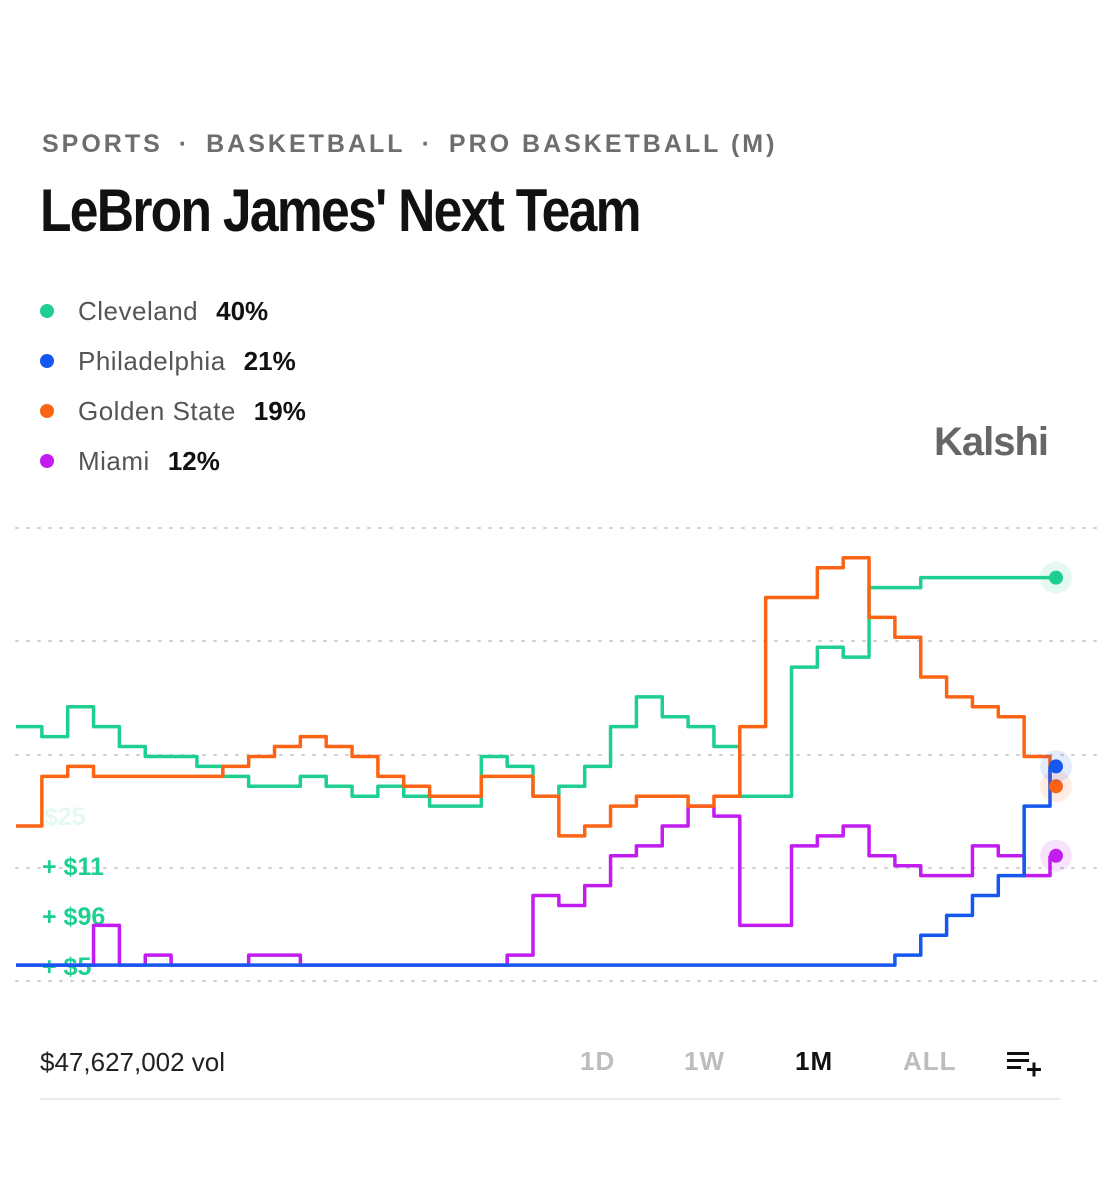  What do you see at coordinates (73, 892) in the screenshot?
I see `trade-ticker: $25 + $11 + $96 + $5` at bounding box center [73, 892].